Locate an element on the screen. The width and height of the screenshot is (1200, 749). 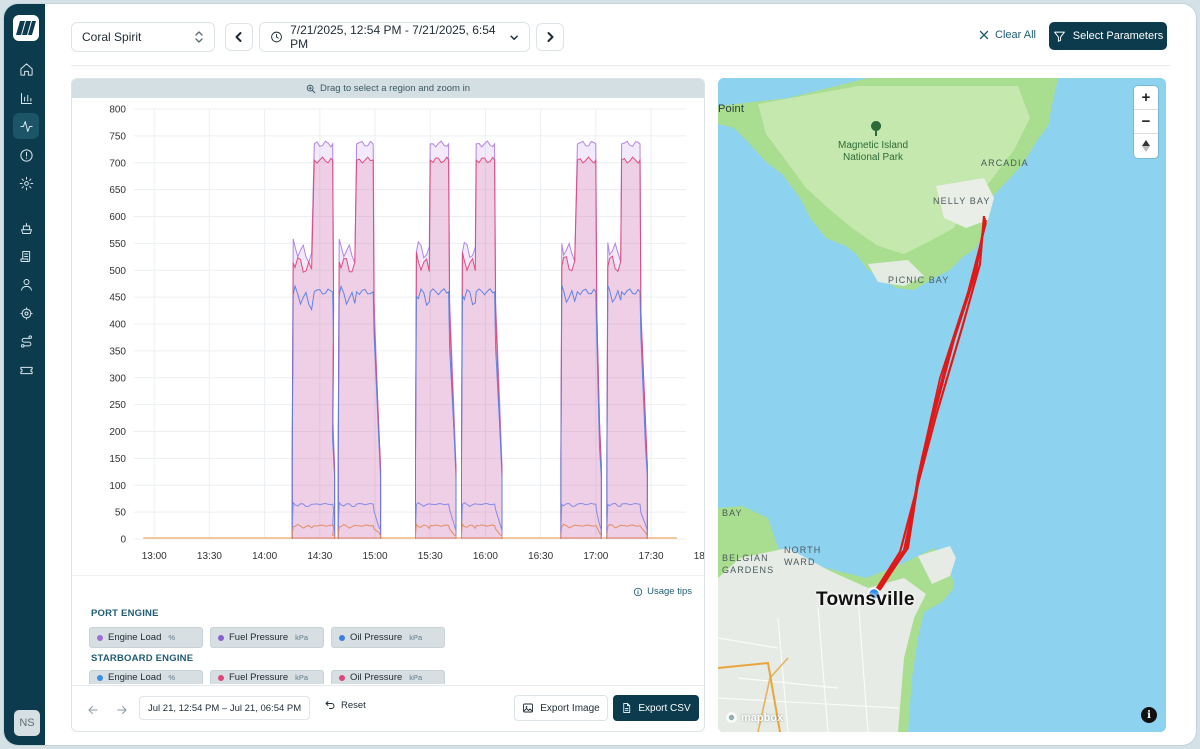
zoom-in-icon is located at coordinates (311, 88).